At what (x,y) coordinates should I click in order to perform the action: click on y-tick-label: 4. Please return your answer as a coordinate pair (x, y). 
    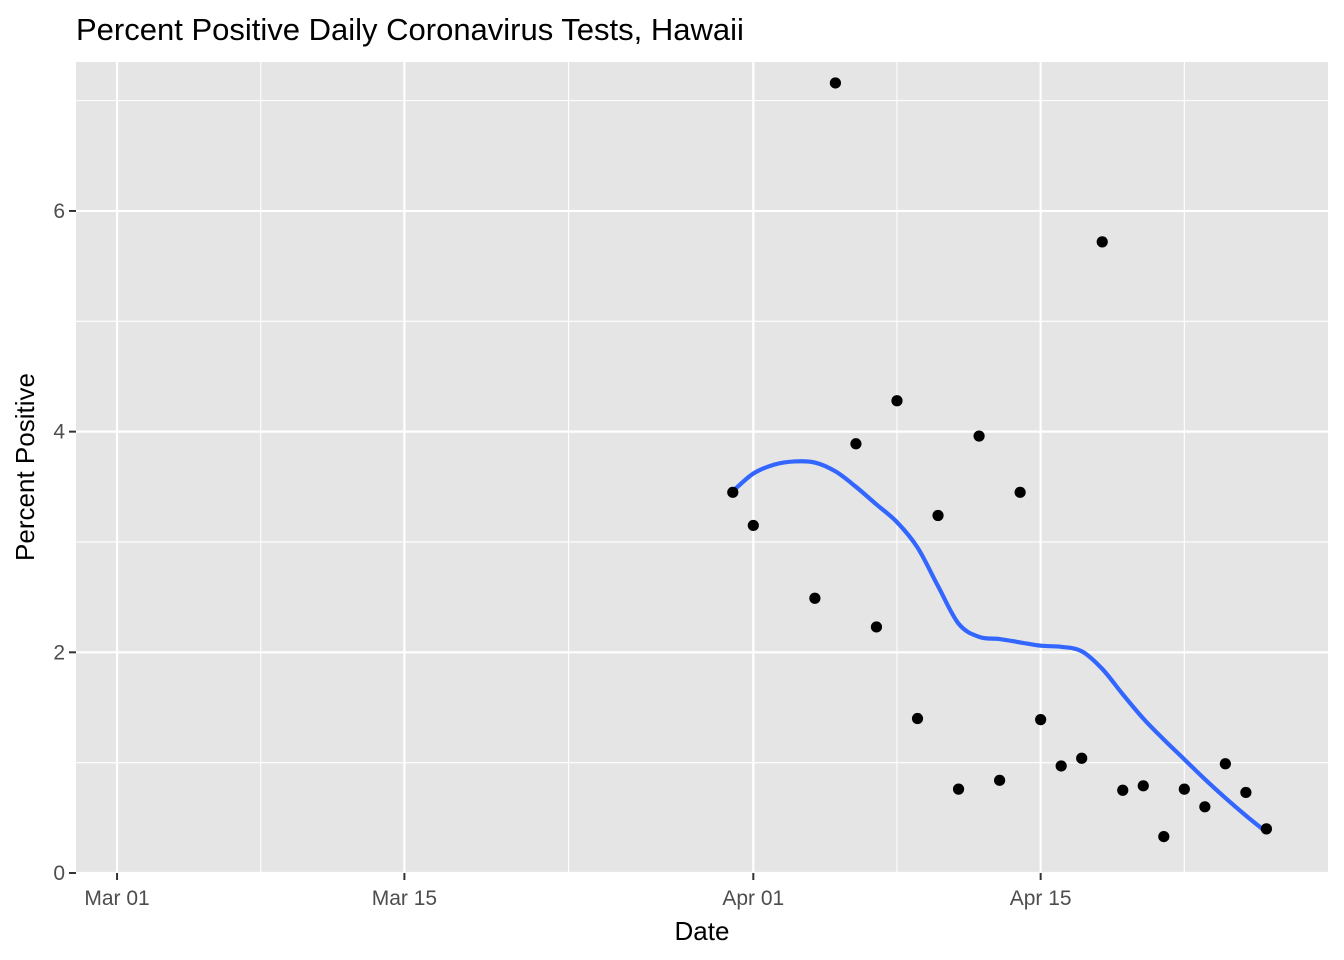
    Looking at the image, I should click on (59, 432).